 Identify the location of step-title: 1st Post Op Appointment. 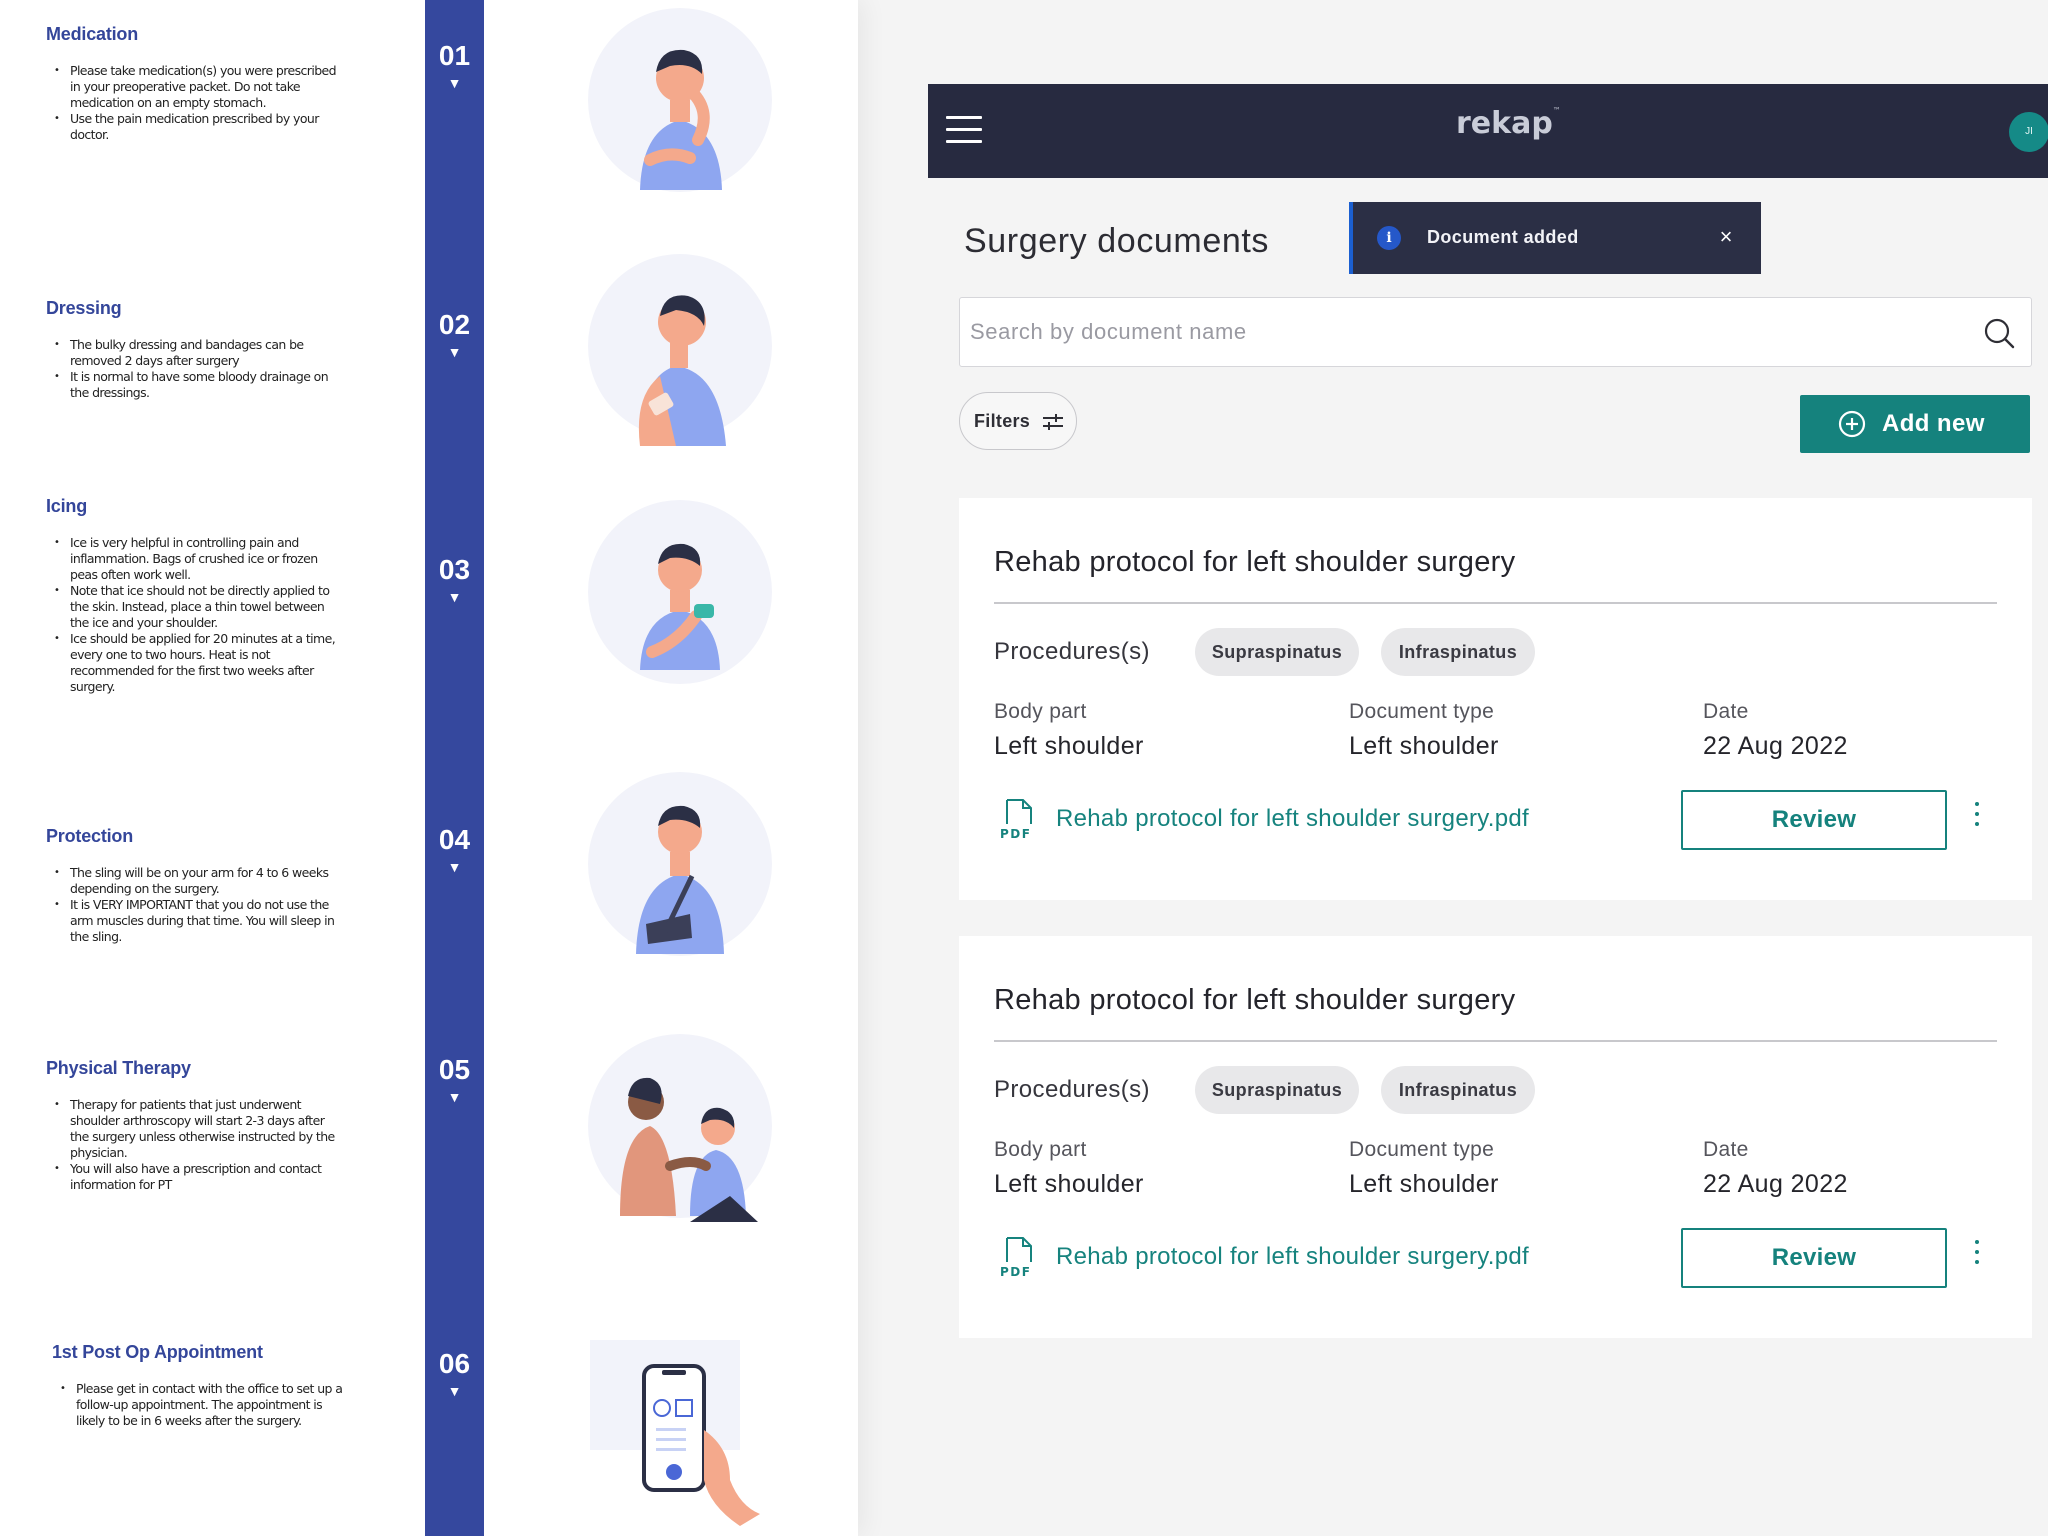
(157, 1352).